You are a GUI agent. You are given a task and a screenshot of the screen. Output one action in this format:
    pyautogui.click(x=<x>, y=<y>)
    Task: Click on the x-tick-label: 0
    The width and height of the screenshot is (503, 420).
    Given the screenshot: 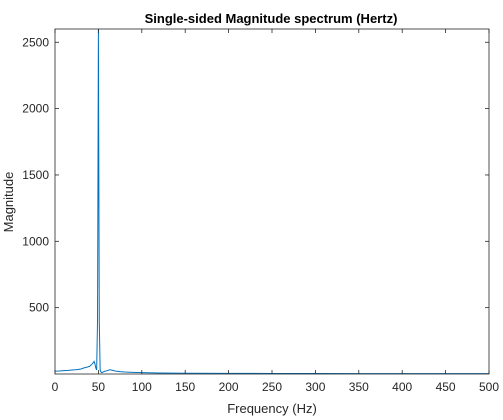 What is the action you would take?
    pyautogui.click(x=55, y=387)
    